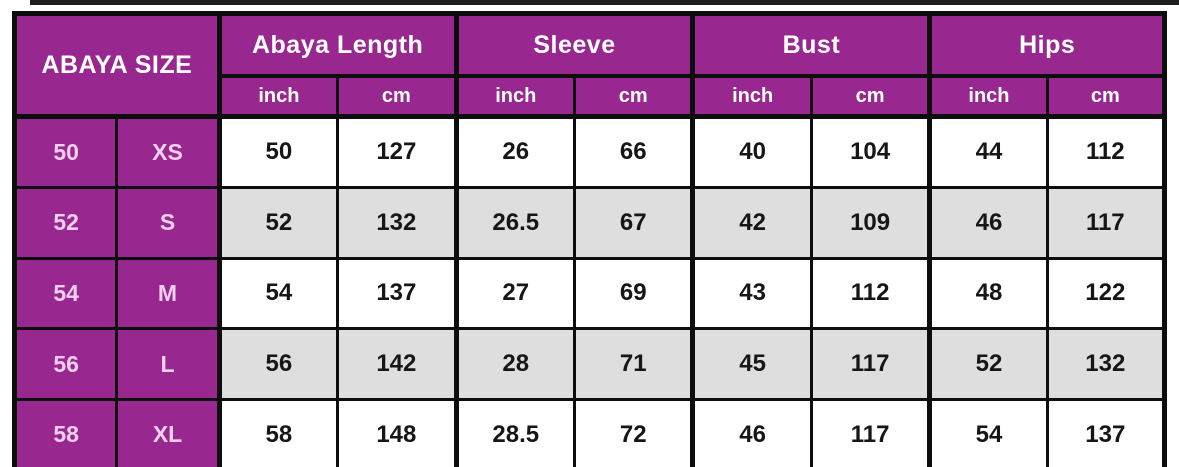 Image resolution: width=1179 pixels, height=467 pixels. I want to click on size-number-cell: 56, so click(65, 364).